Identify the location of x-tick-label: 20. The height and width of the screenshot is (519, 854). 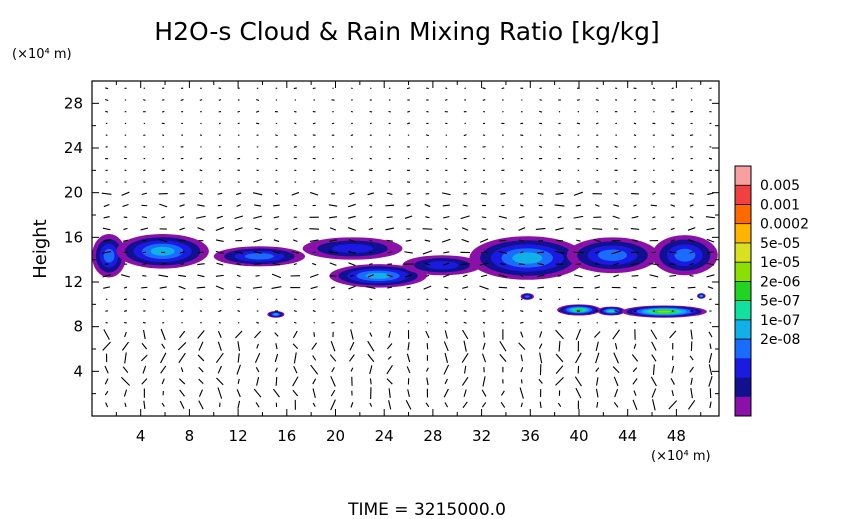
(335, 436).